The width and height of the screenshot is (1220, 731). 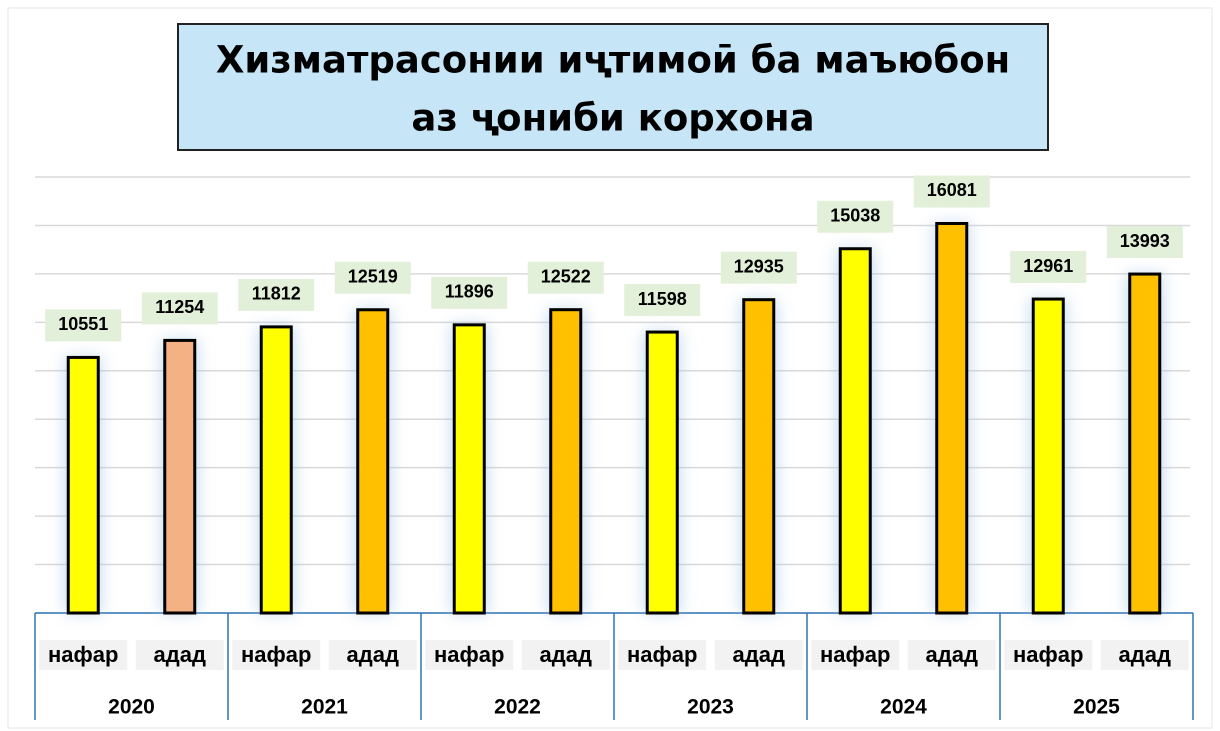 What do you see at coordinates (710, 707) in the screenshot?
I see `group-label: 2023` at bounding box center [710, 707].